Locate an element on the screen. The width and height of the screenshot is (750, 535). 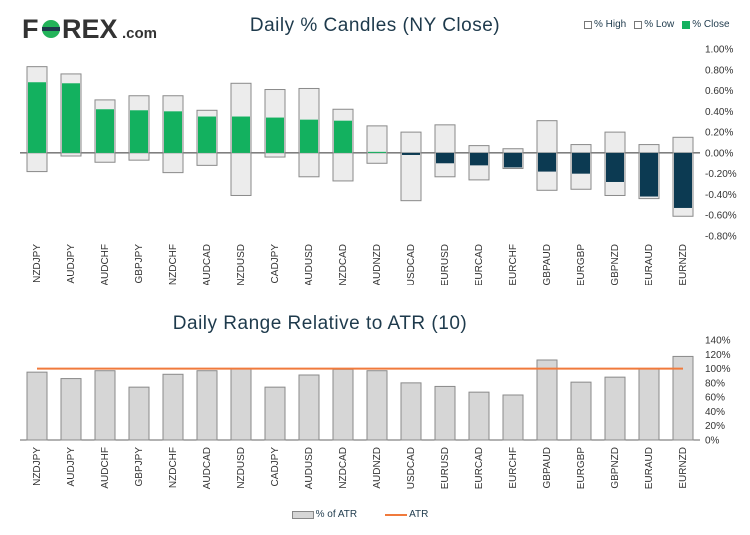
legend-low-swatch is located at coordinates (638, 24).